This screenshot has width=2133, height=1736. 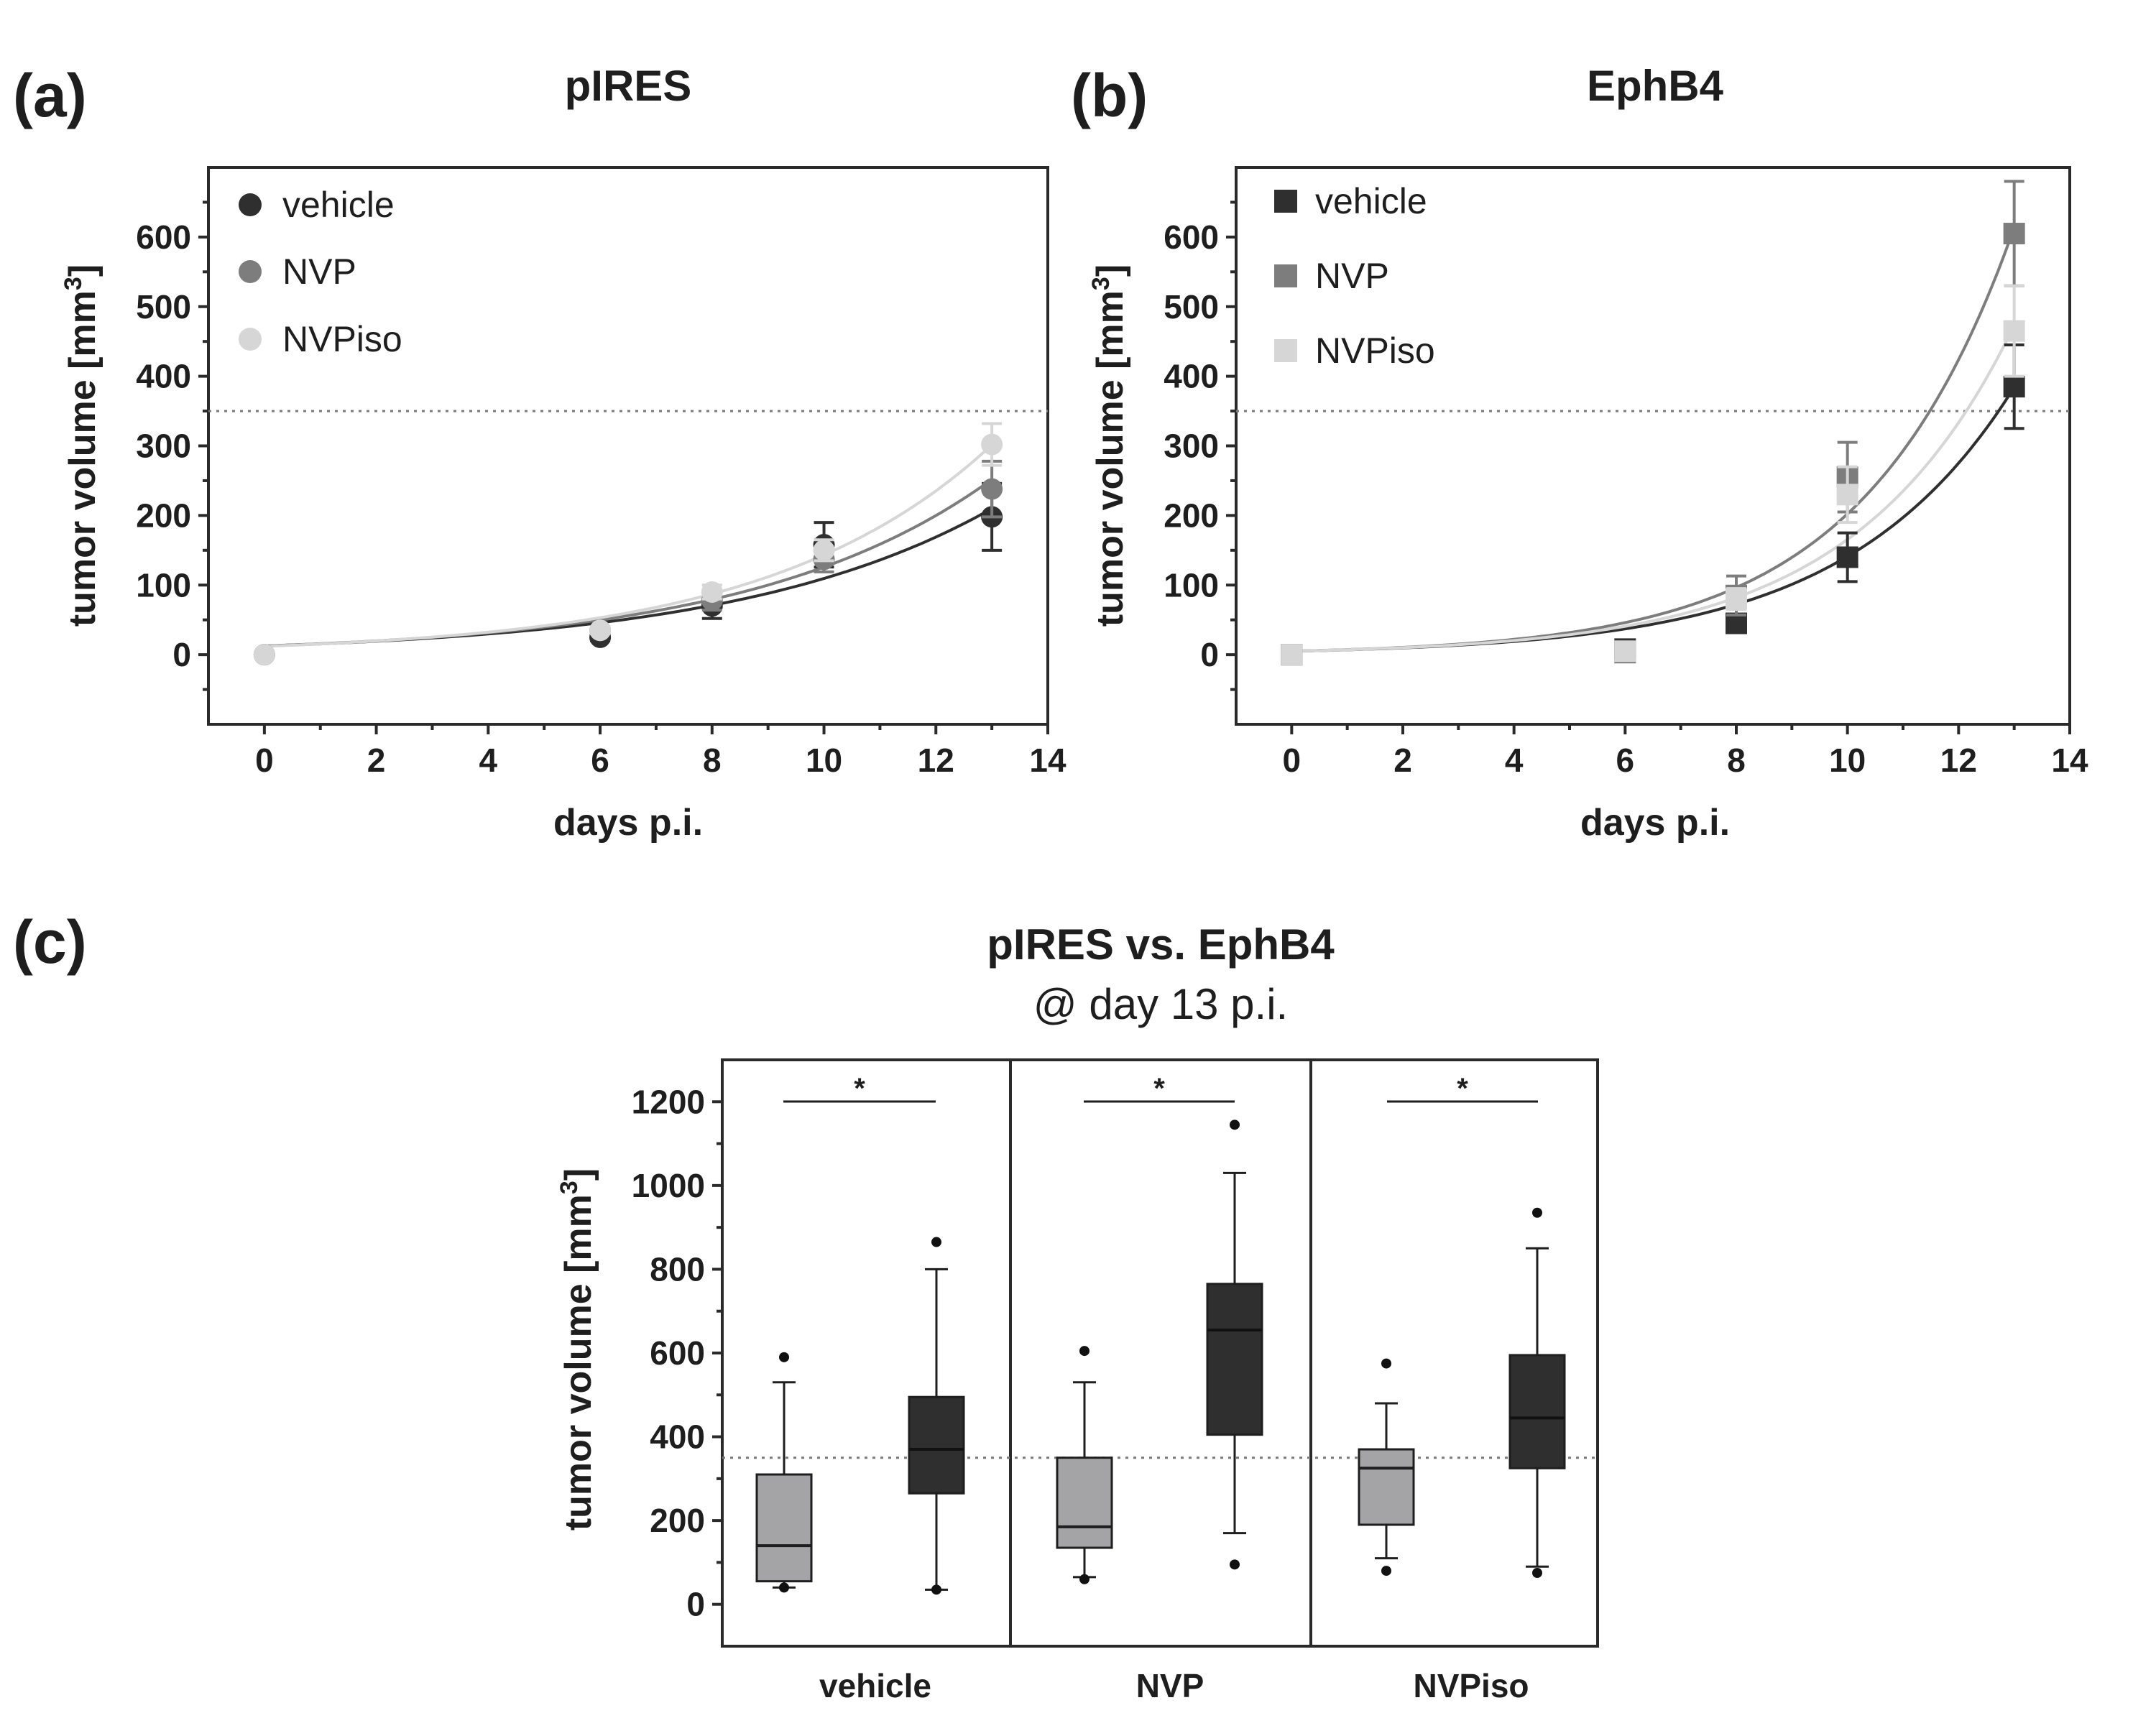 I want to click on a-x-tick-label: 6, so click(x=600, y=760).